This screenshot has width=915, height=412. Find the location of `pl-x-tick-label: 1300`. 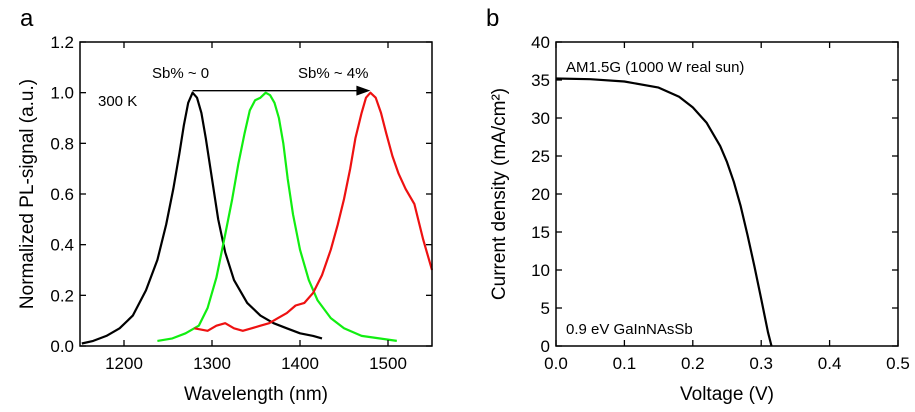

pl-x-tick-label: 1300 is located at coordinates (212, 363).